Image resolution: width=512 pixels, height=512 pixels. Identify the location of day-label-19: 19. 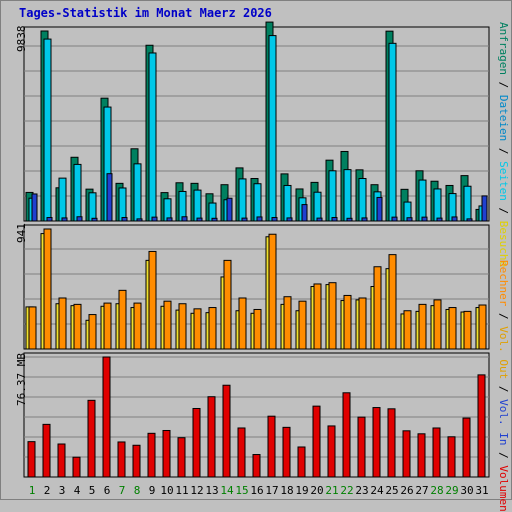
(301, 490).